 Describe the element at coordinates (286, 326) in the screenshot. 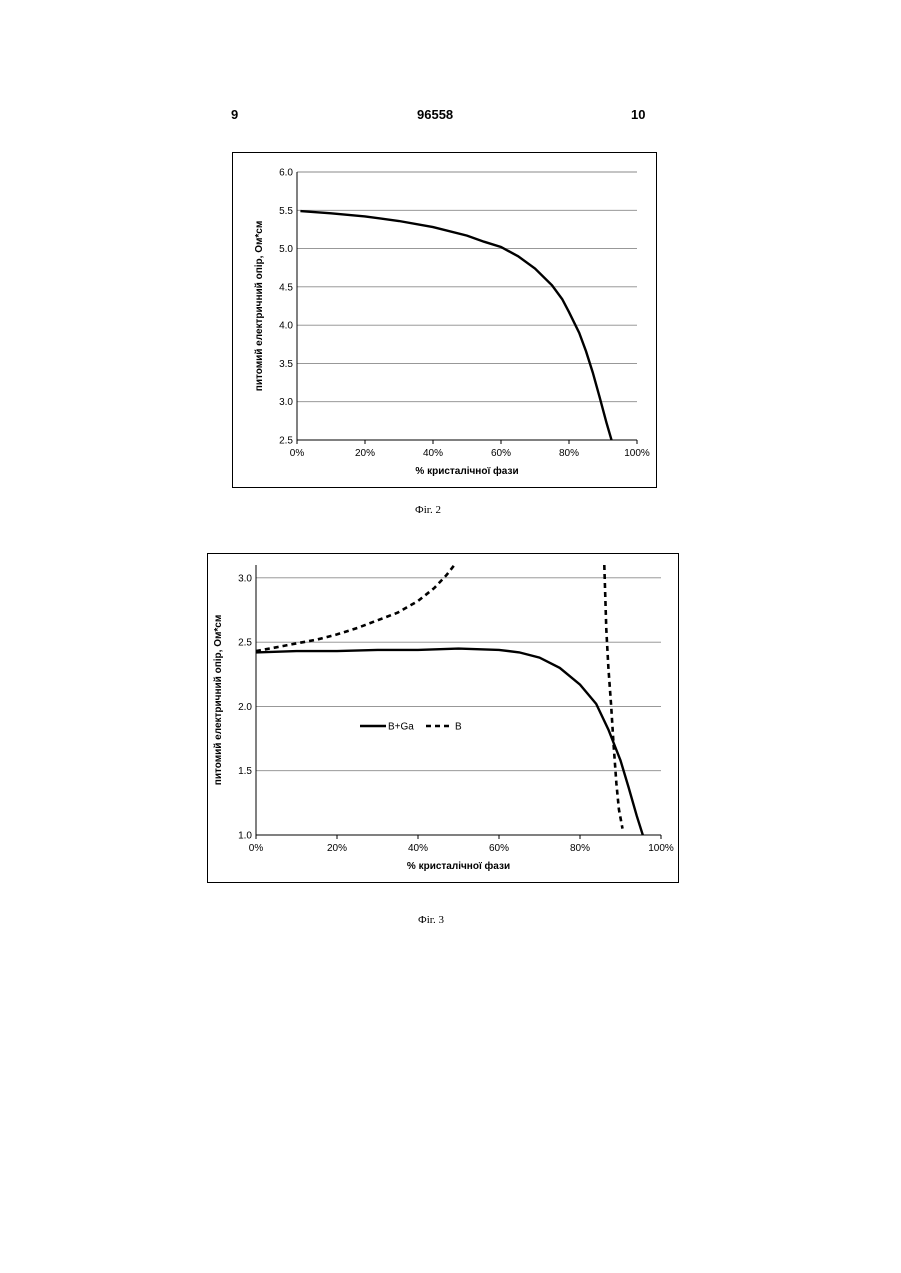

I see `y-tick-label: 4.0` at that location.